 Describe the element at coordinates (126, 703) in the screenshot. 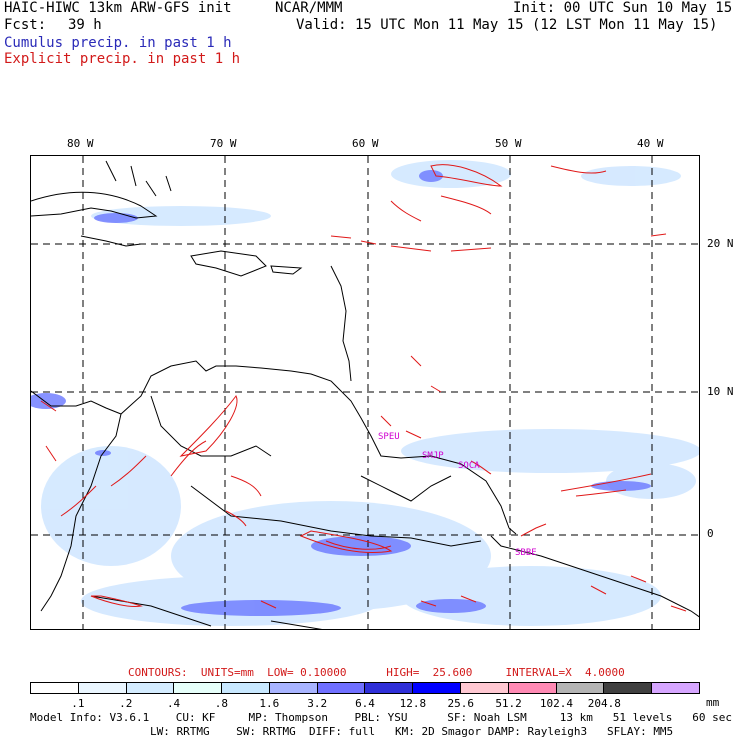

I see `colorbar-label: .2` at that location.